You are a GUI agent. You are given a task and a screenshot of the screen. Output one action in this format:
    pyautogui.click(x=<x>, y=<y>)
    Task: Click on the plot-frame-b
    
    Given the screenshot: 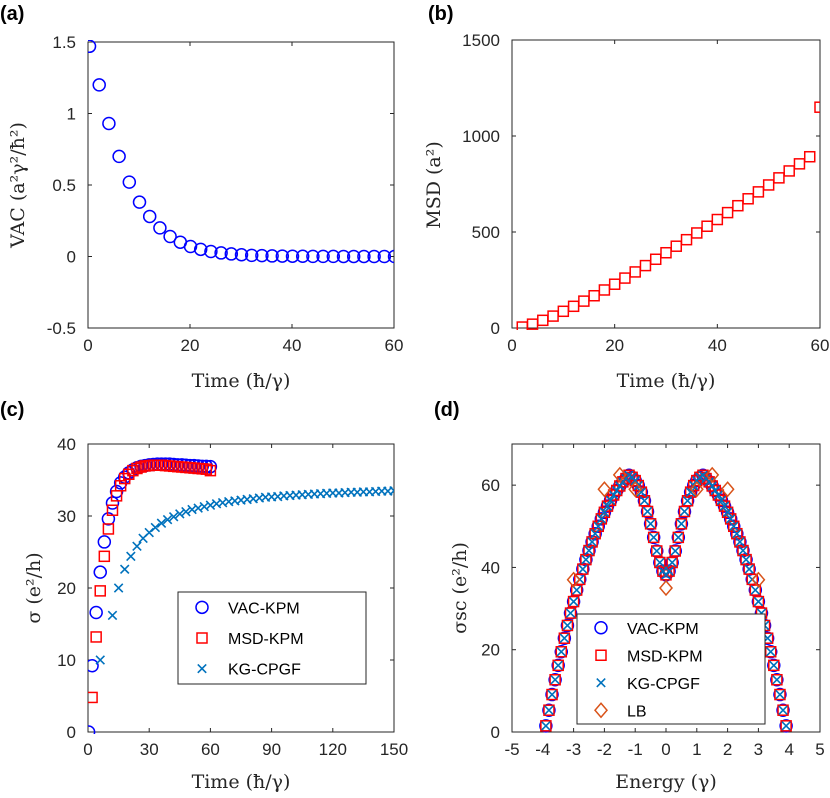 What is the action you would take?
    pyautogui.click(x=666, y=184)
    